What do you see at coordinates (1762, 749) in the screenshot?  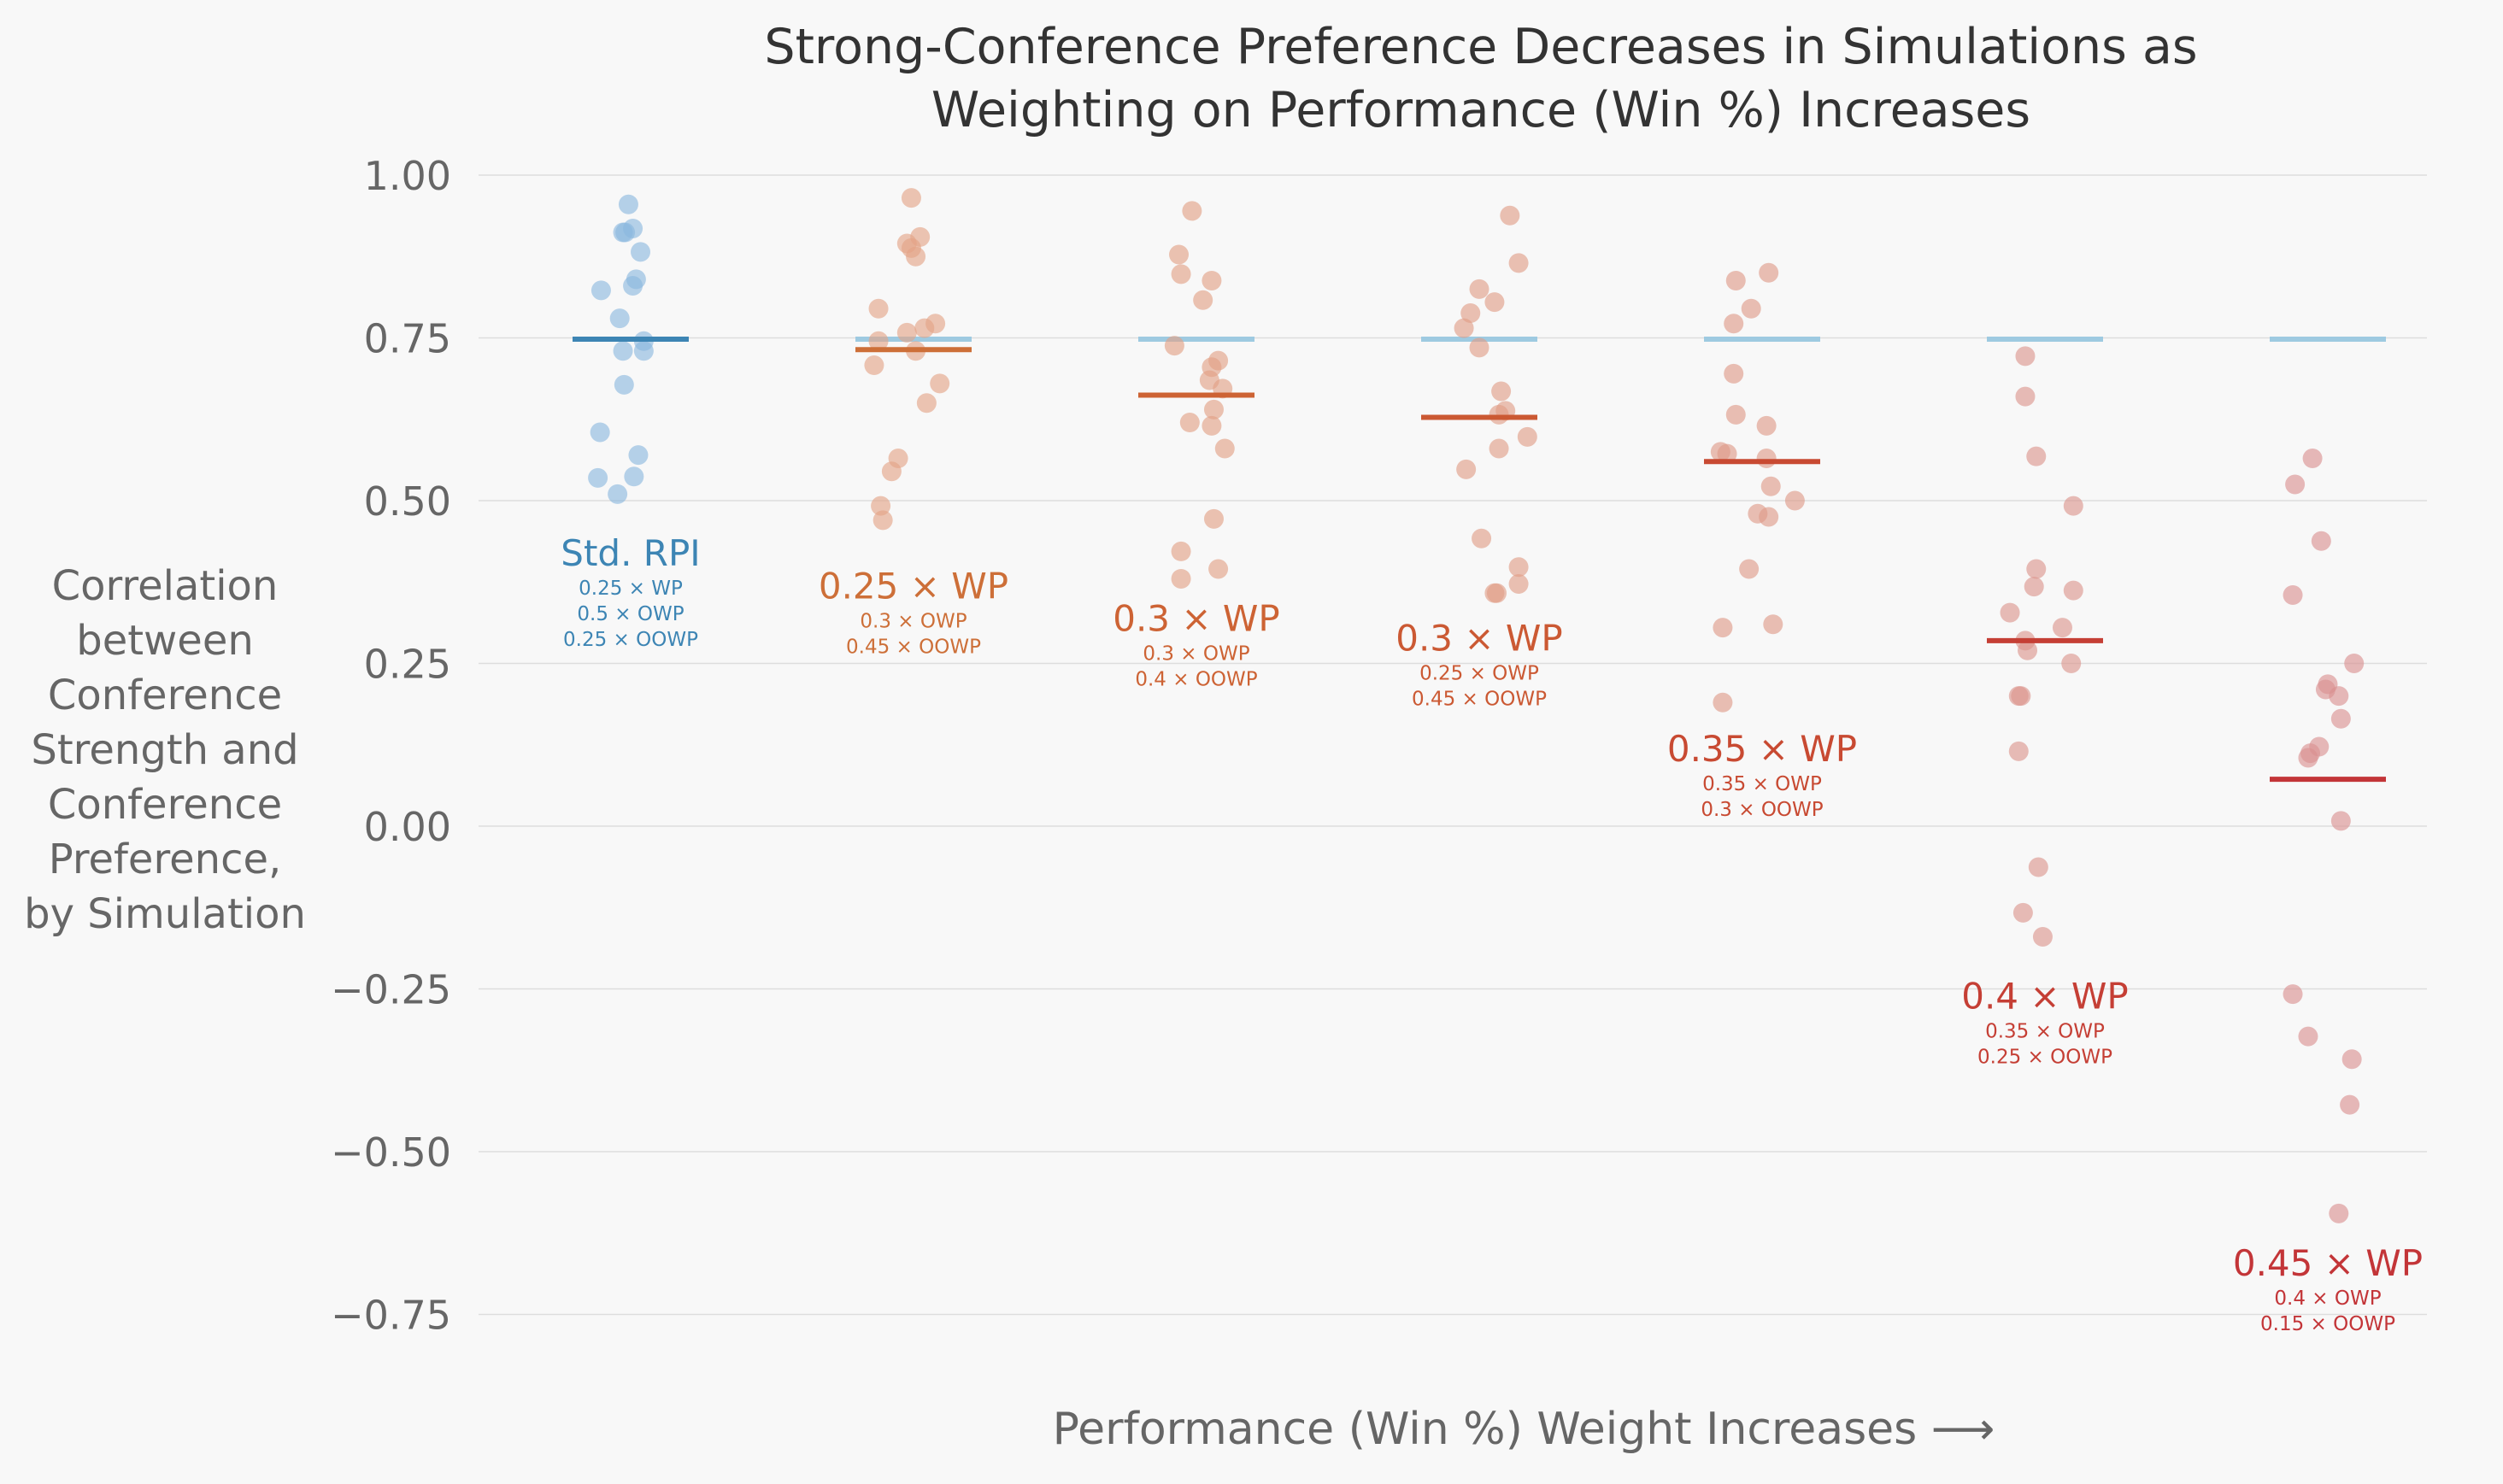 I see `group-label: 0.35 × WP` at bounding box center [1762, 749].